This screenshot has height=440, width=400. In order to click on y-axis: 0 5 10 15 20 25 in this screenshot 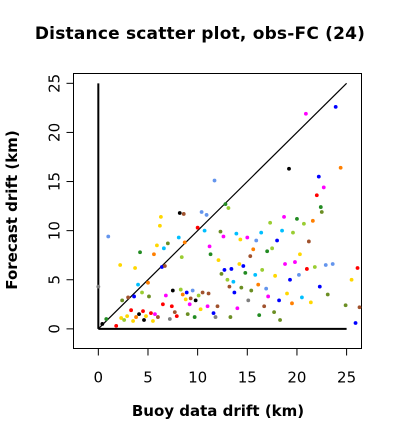, I will do `click(60, 204)`.